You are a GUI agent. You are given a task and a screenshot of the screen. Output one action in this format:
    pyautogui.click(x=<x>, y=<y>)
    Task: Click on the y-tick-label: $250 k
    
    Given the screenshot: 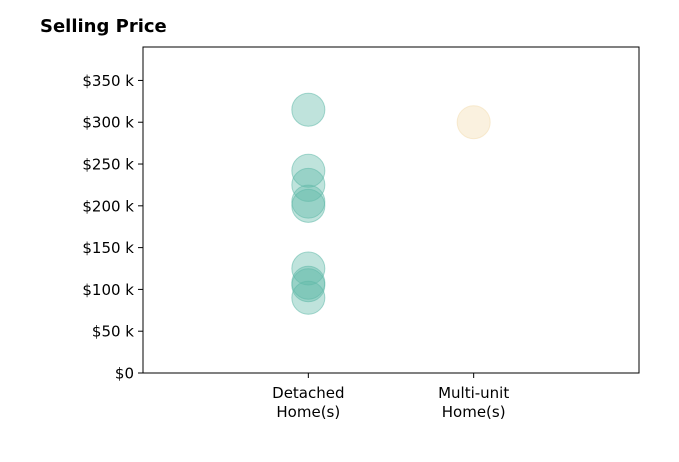 What is the action you would take?
    pyautogui.click(x=108, y=165)
    